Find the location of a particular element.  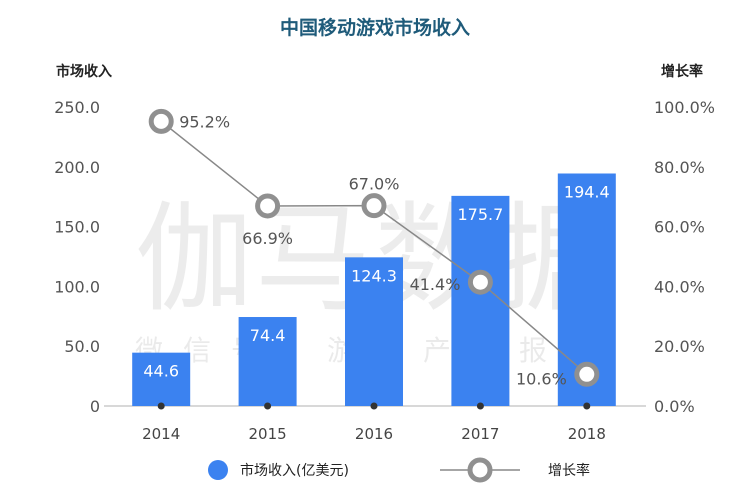

legend-line-label: 增长率 is located at coordinates (569, 470).